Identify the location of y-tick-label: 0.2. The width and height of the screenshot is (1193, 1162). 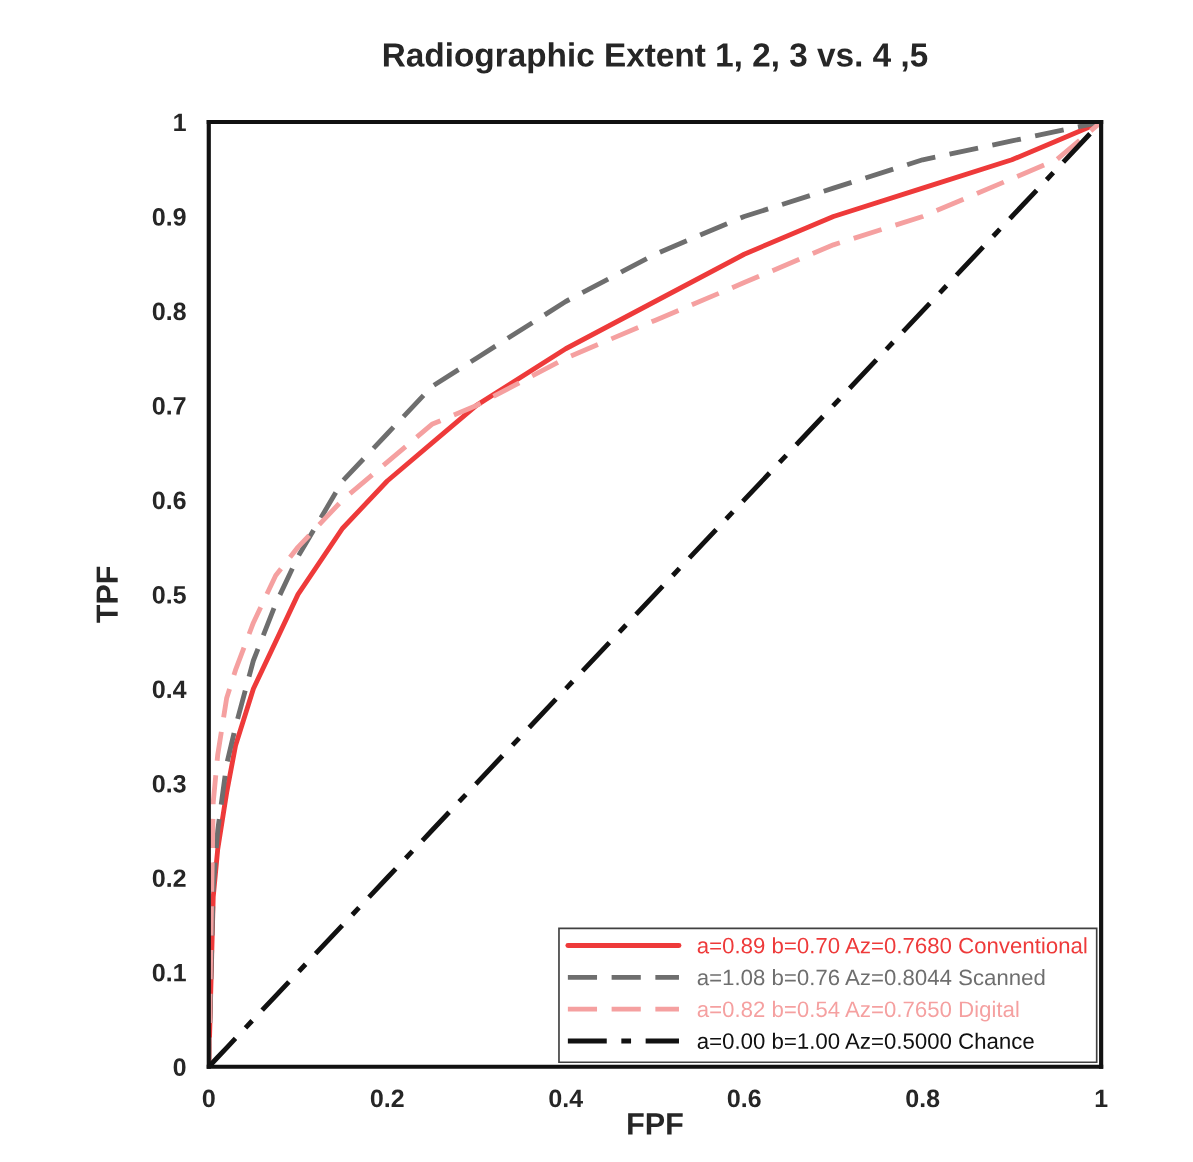
(169, 878).